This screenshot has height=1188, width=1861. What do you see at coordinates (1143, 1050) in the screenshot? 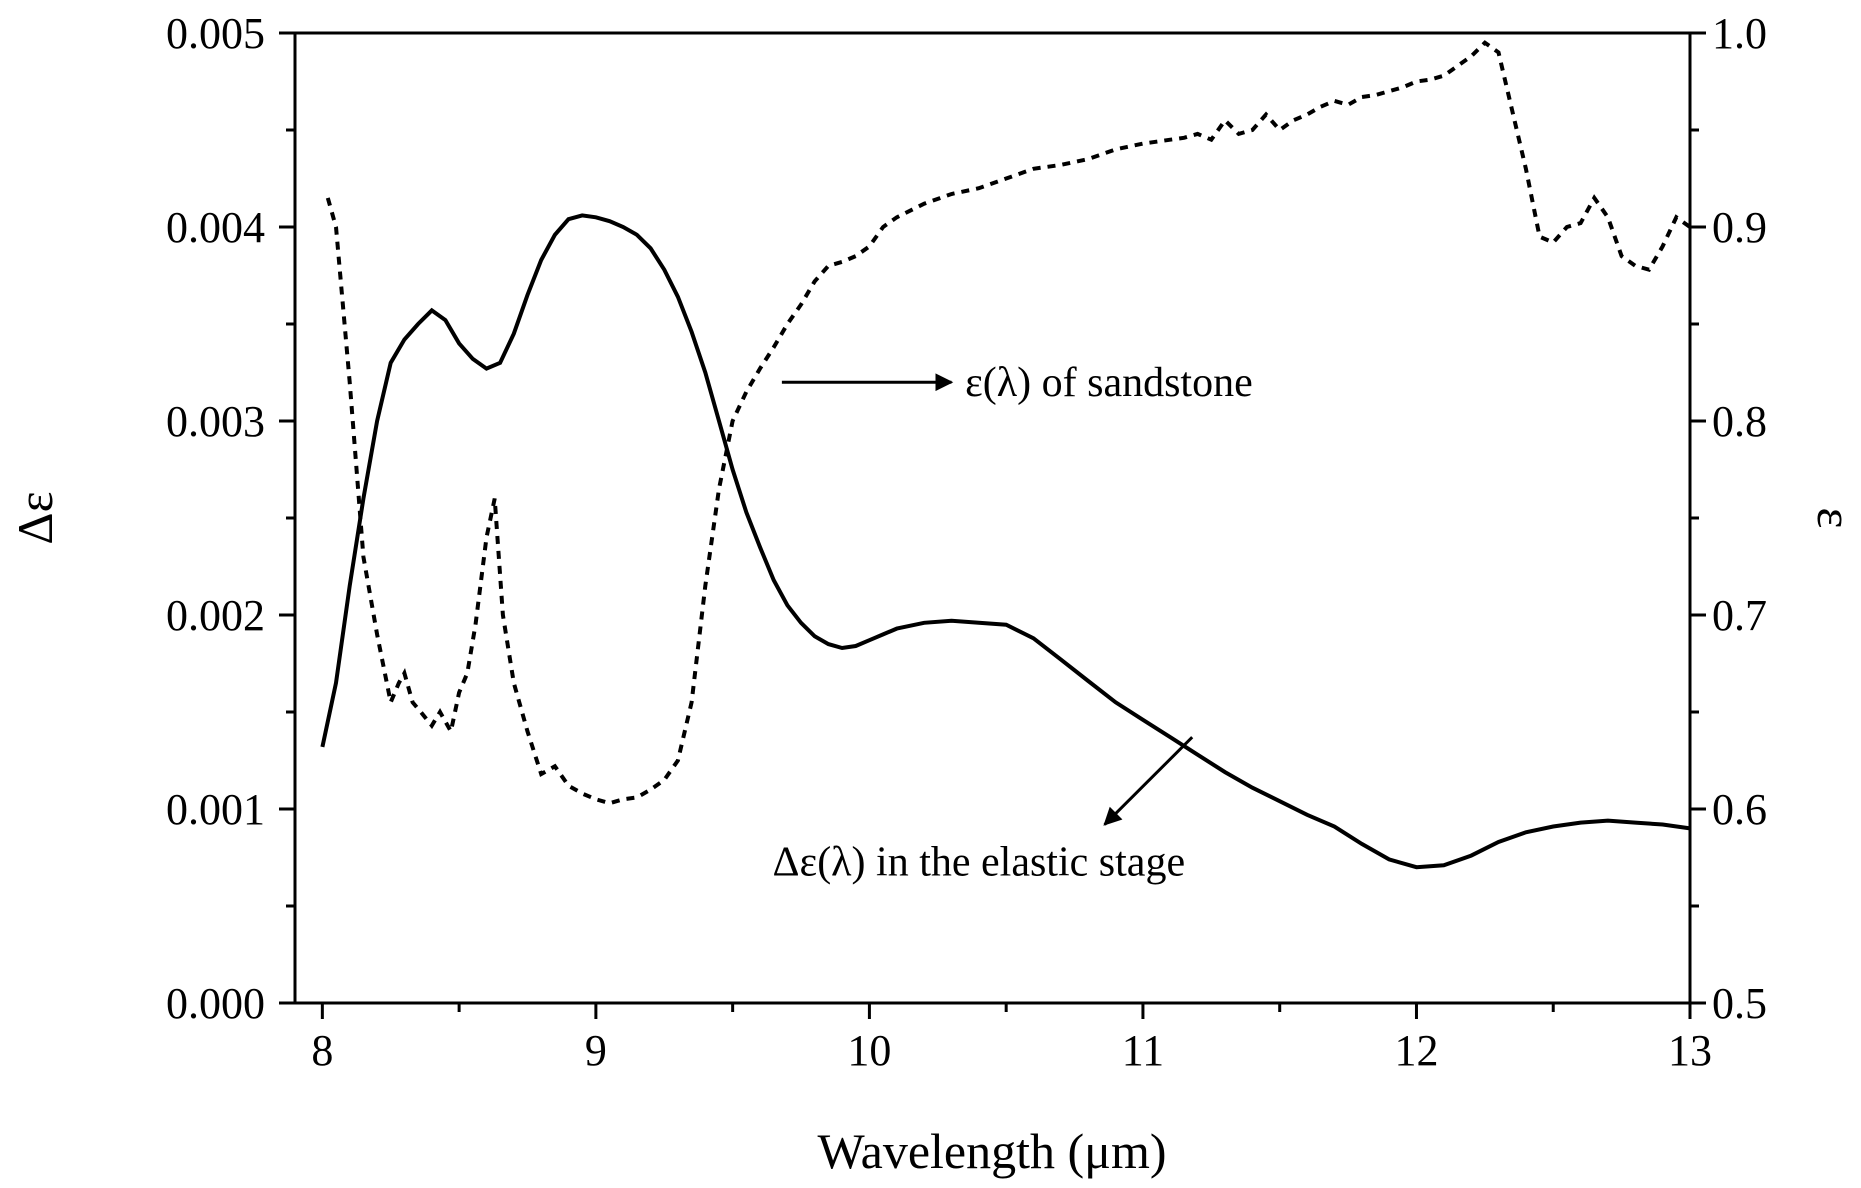
I see `x-tick-label-3: 11` at bounding box center [1143, 1050].